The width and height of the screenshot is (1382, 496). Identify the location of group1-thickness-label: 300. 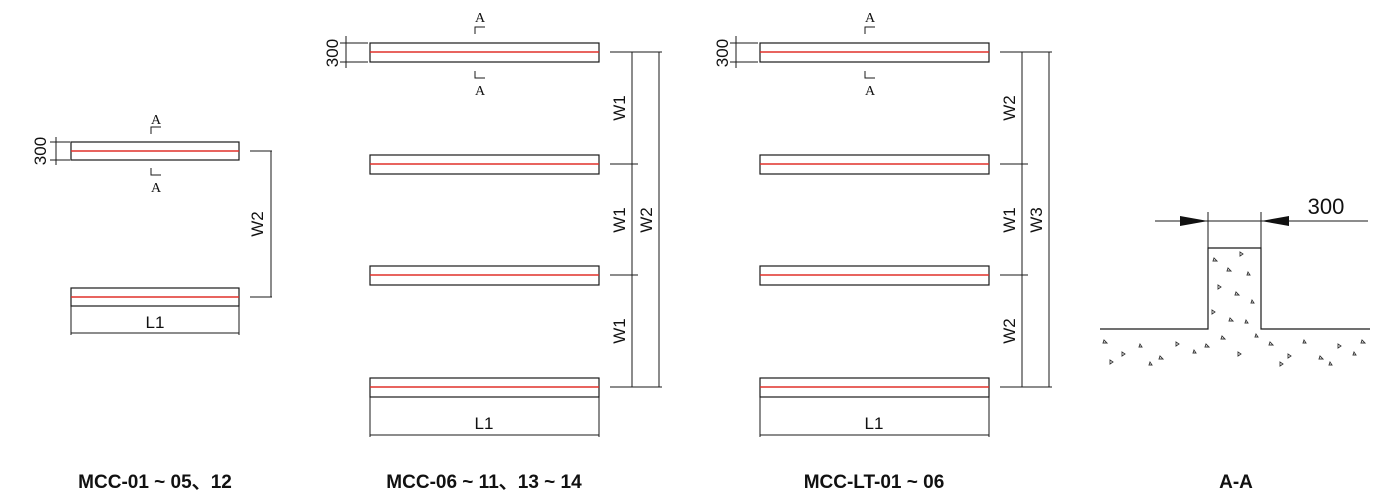
(40, 151).